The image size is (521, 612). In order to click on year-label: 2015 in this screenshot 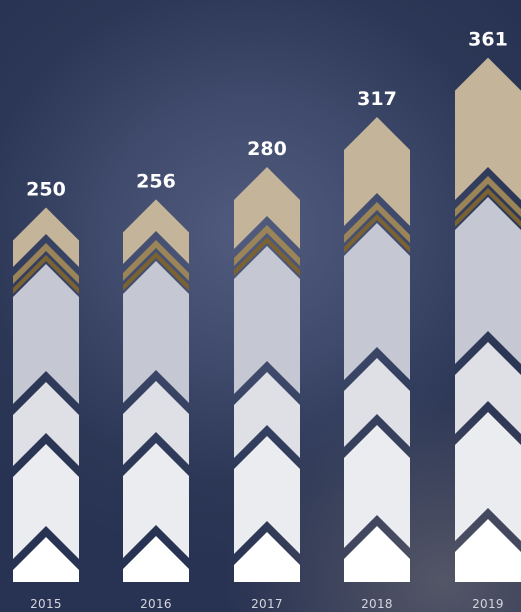, I will do `click(46, 604)`.